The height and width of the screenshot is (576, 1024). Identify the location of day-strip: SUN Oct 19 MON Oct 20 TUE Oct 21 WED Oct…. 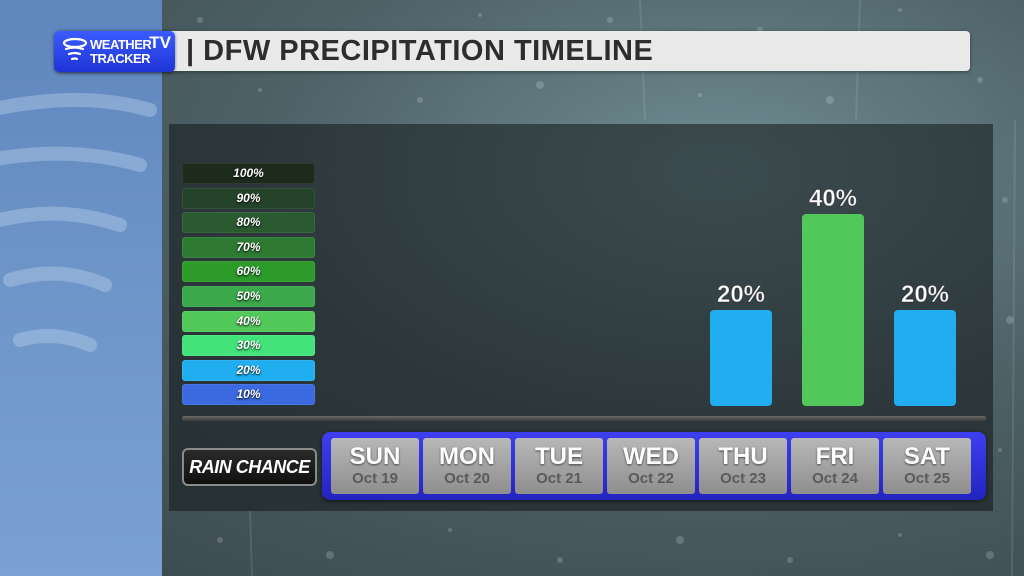
(654, 466).